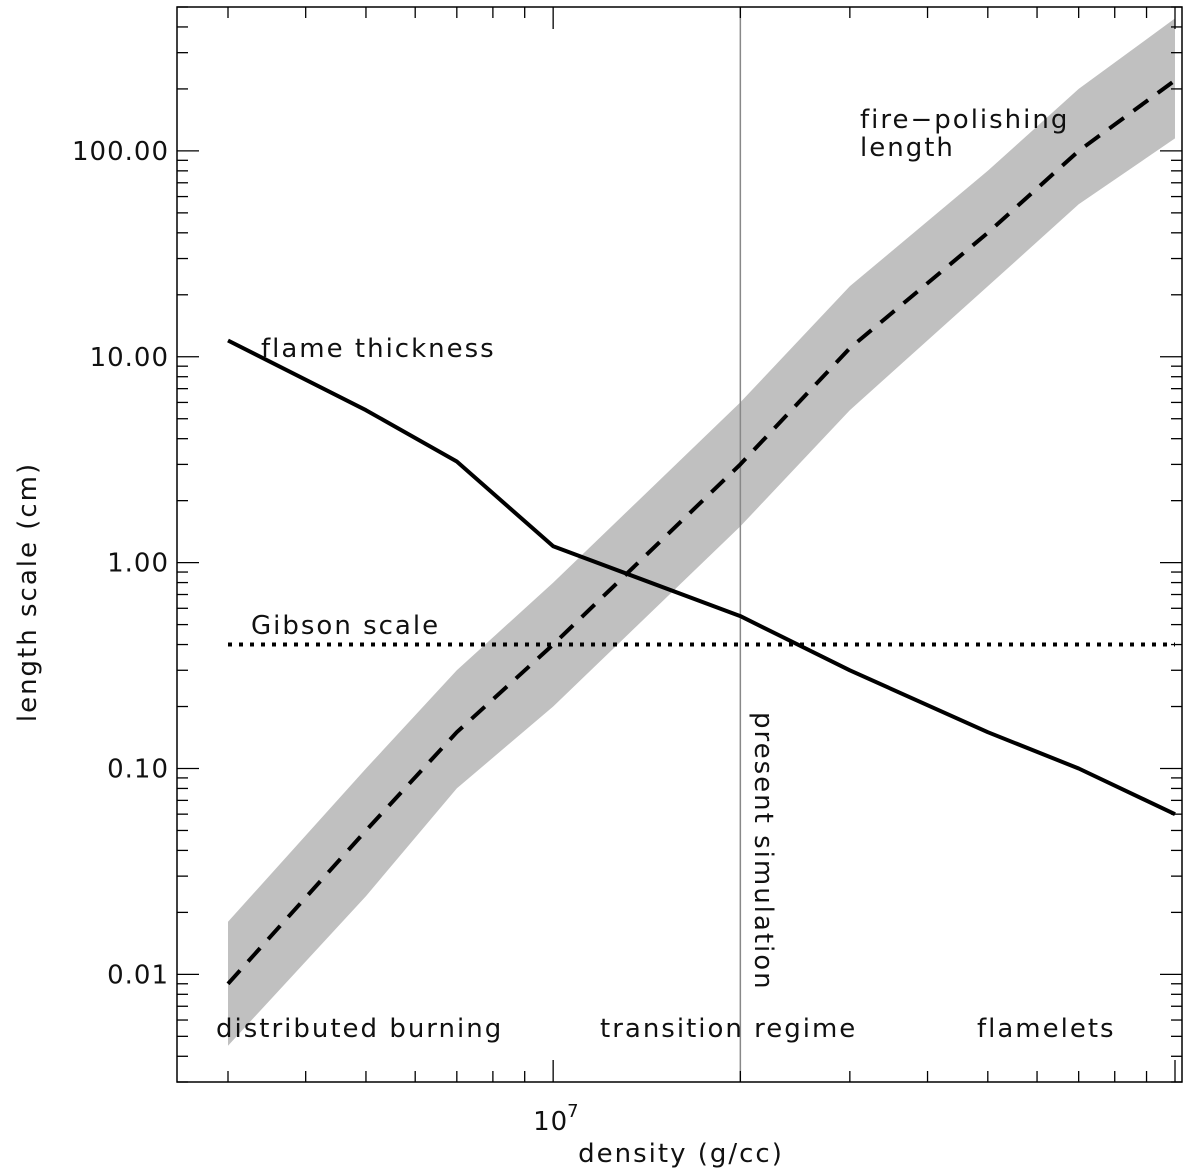  Describe the element at coordinates (1046, 1029) in the screenshot. I see `annotation-flamelets: flamelets` at that location.